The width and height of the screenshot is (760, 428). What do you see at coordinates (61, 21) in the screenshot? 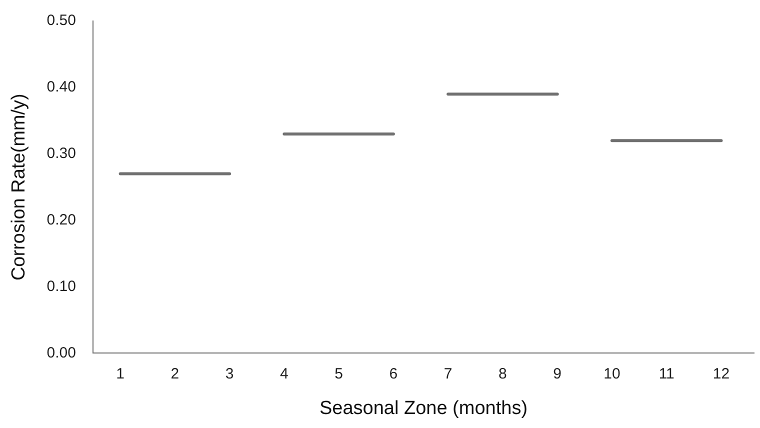
I see `y-tick-label: 0.50` at bounding box center [61, 21].